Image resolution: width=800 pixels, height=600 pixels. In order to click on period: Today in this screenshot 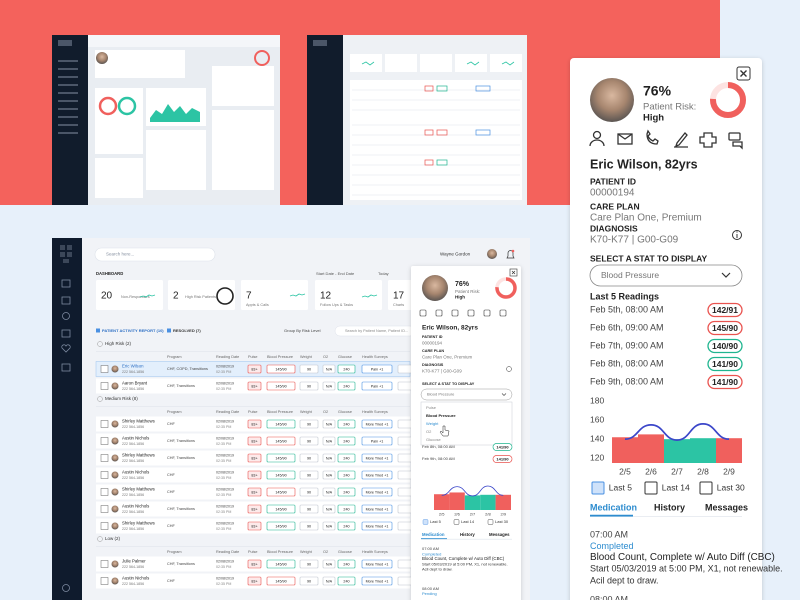, I will do `click(383, 273)`.